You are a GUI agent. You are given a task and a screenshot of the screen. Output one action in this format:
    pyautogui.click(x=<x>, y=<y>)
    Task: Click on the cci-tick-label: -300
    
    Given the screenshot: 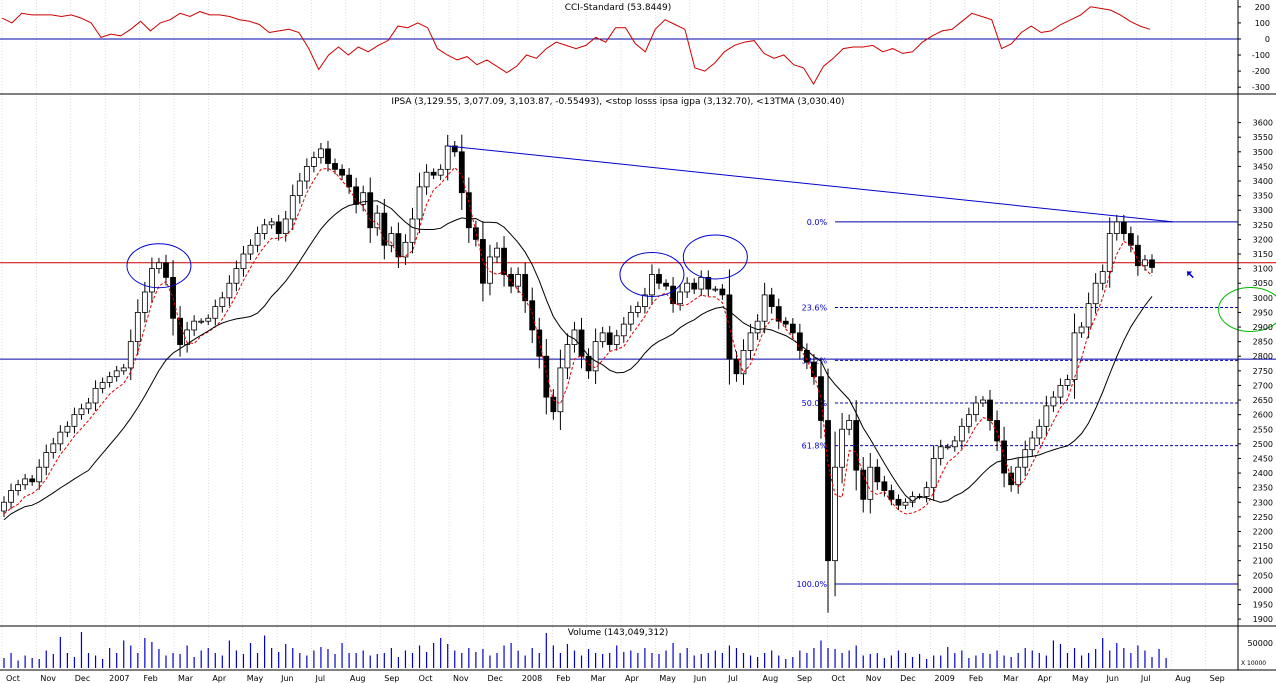 What is the action you would take?
    pyautogui.click(x=1261, y=87)
    